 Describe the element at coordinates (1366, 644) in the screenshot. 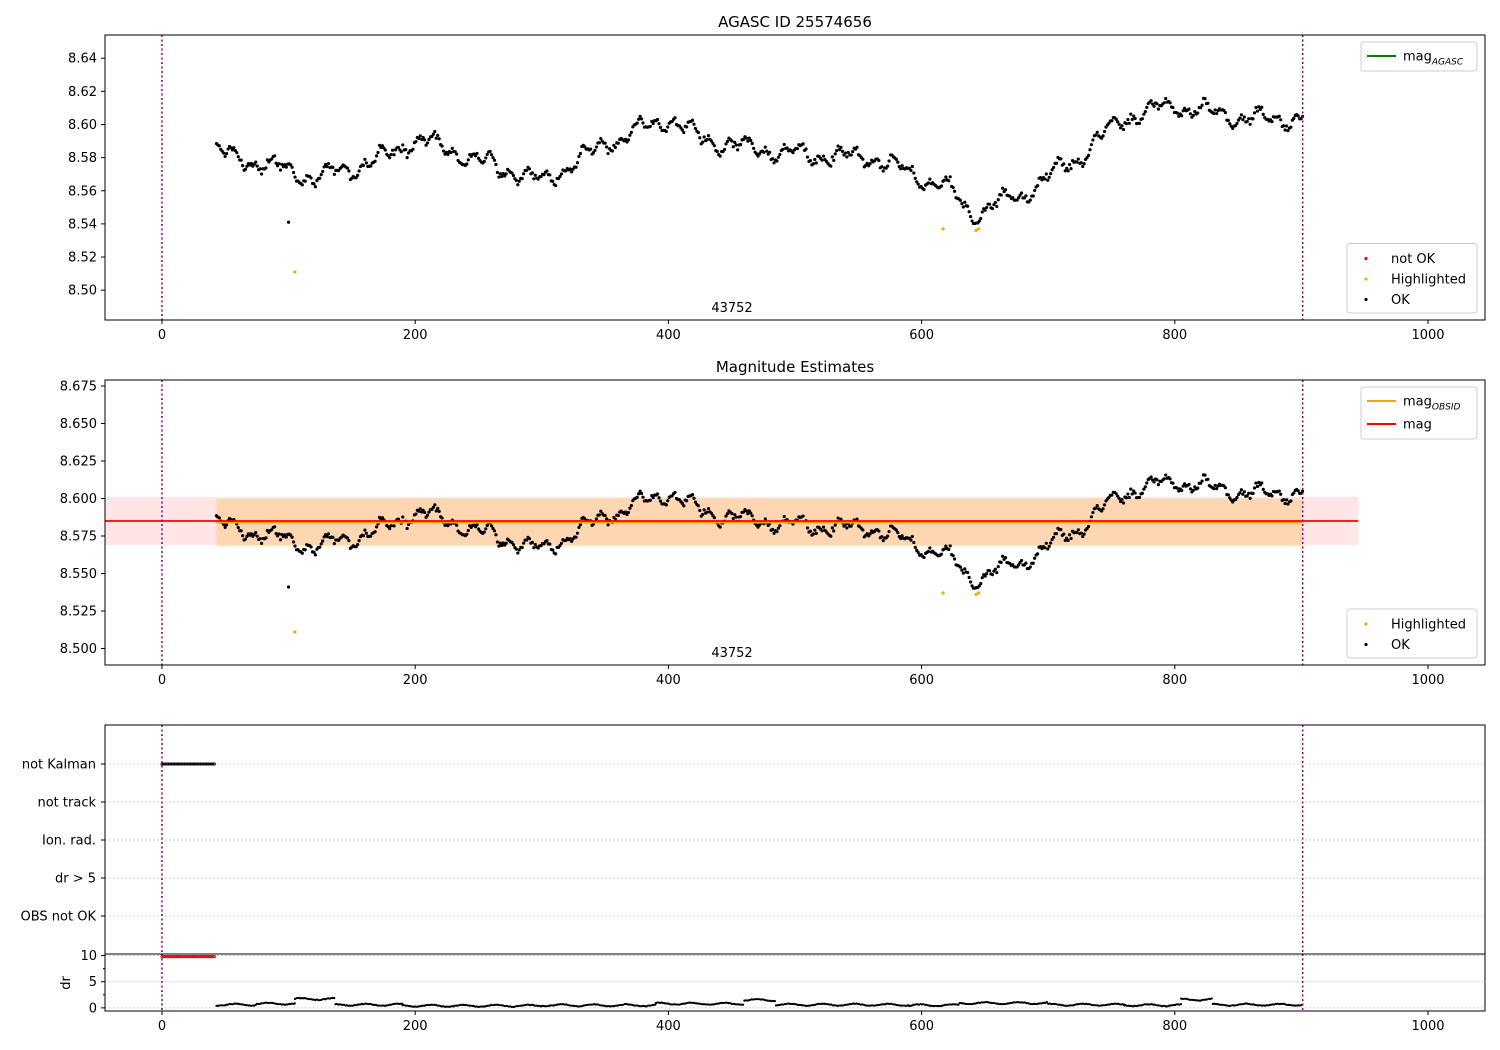

I see `panel2-legend-marker` at that location.